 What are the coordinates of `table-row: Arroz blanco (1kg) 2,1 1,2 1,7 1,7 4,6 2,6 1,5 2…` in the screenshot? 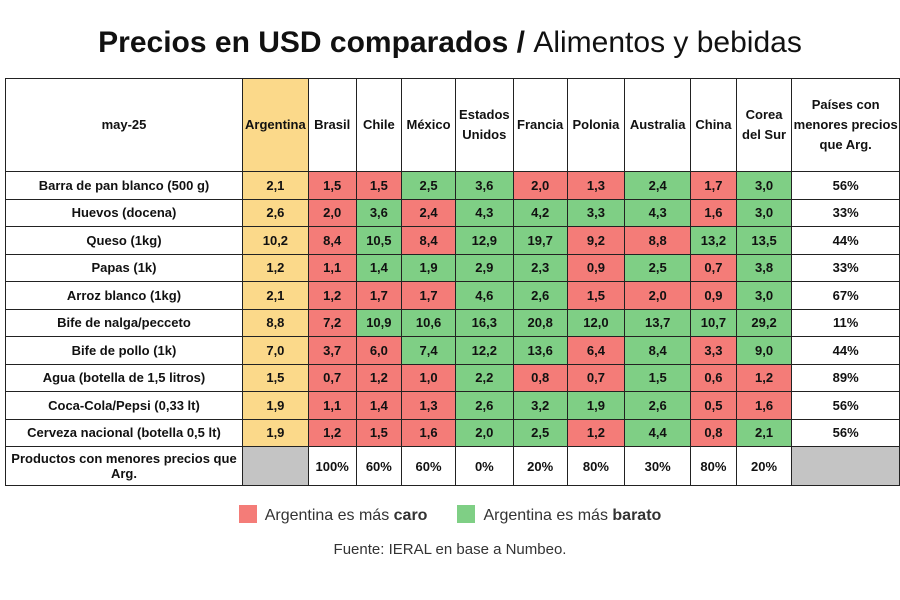 It's located at (452, 295).